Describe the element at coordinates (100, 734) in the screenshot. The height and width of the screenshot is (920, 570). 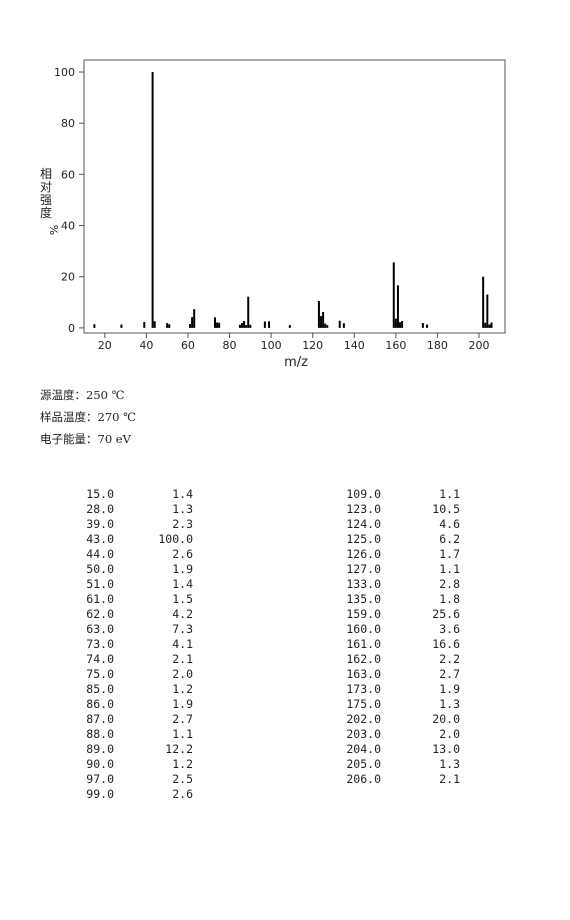
I see `table-mz: 88.0` at that location.